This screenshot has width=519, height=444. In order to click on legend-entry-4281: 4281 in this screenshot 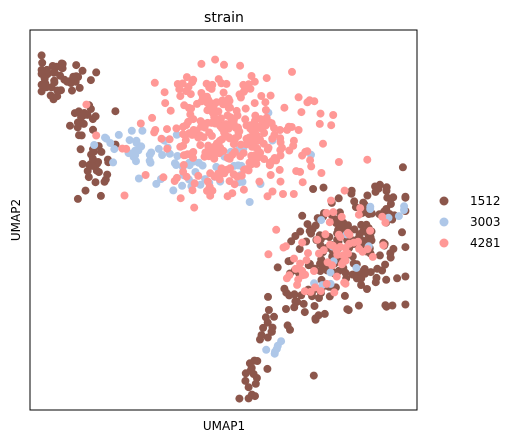, I will do `click(470, 243)`.